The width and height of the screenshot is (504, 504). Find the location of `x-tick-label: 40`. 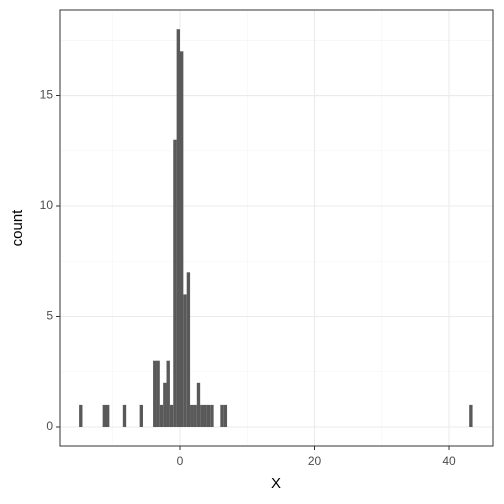

x-tick-label: 40 is located at coordinates (449, 461).